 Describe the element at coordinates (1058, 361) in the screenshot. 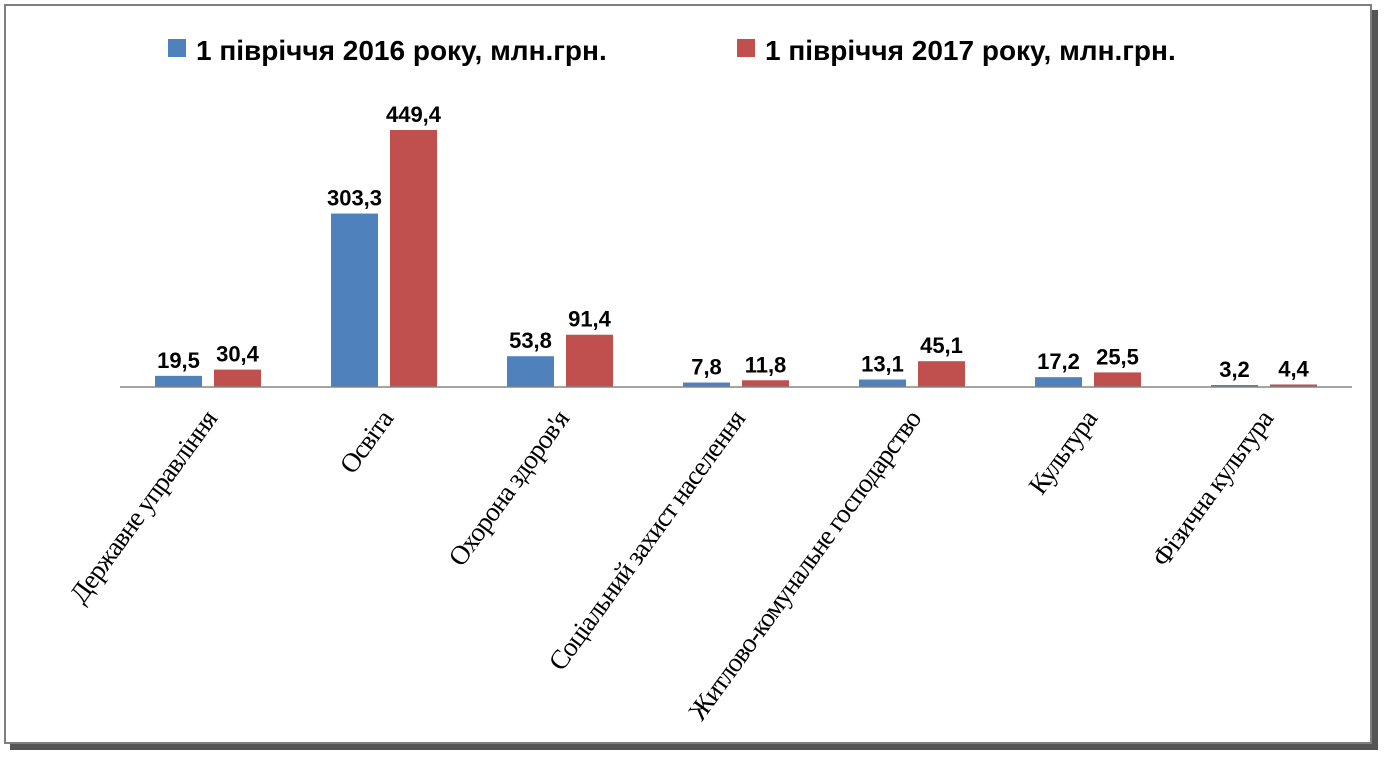

I see `data-label-1-6: 17,2` at that location.